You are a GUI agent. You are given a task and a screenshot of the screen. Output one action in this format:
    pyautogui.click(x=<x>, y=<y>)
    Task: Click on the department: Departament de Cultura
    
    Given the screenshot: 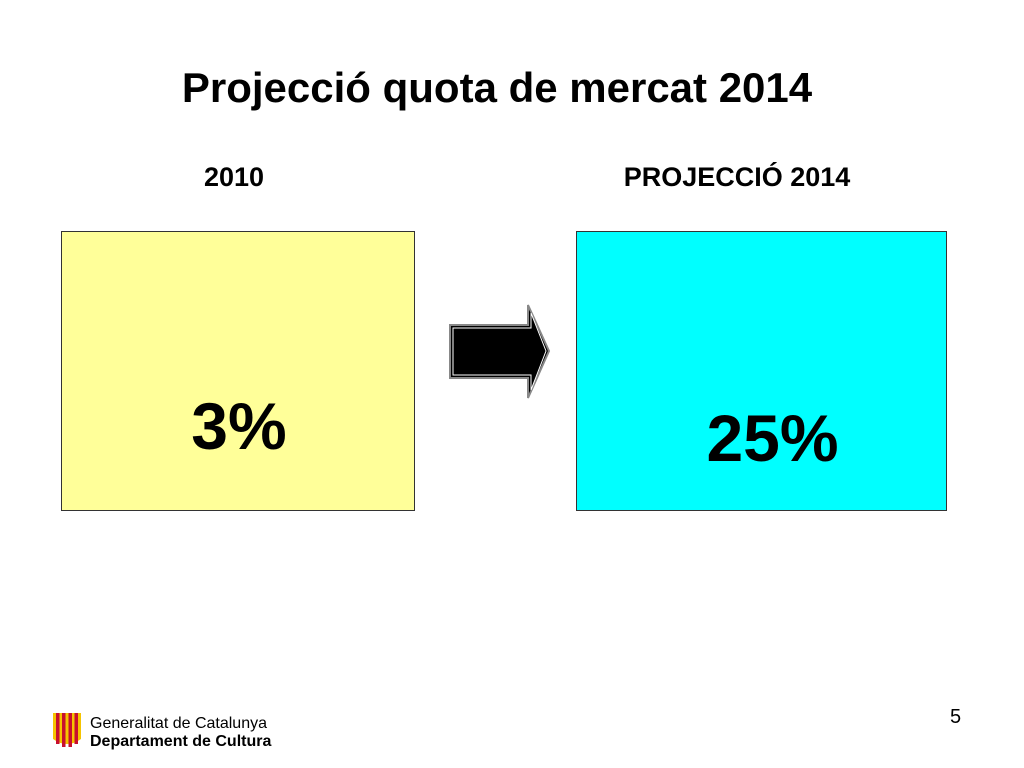 What is the action you would take?
    pyautogui.click(x=181, y=741)
    